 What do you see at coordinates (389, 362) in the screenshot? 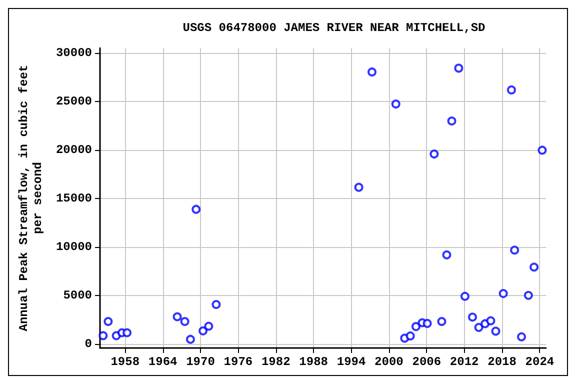
I see `x-tick-label: 2000` at bounding box center [389, 362].